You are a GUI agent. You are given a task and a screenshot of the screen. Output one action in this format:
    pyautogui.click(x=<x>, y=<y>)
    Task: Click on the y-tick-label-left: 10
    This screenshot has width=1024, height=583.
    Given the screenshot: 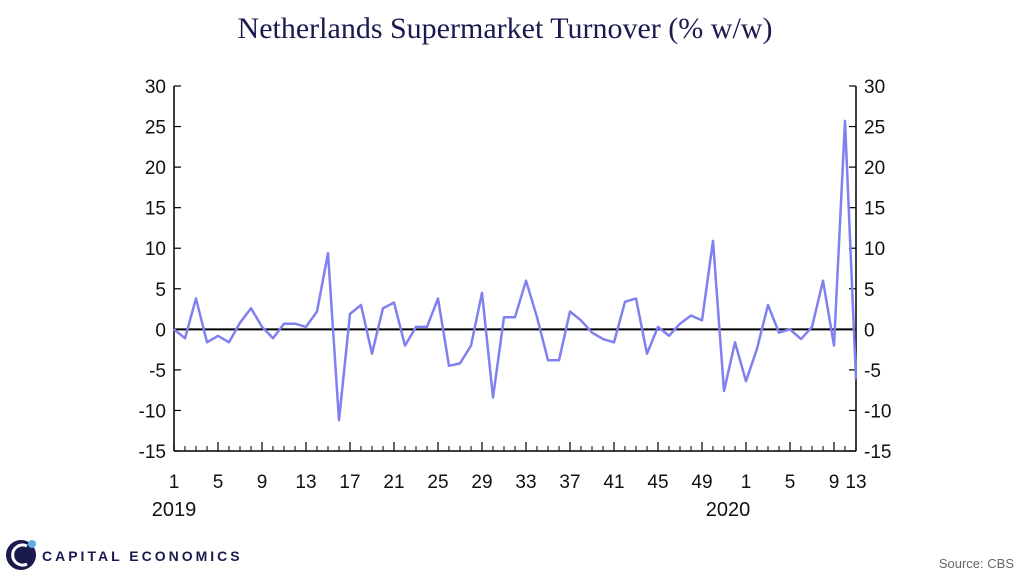 What is the action you would take?
    pyautogui.click(x=155, y=249)
    